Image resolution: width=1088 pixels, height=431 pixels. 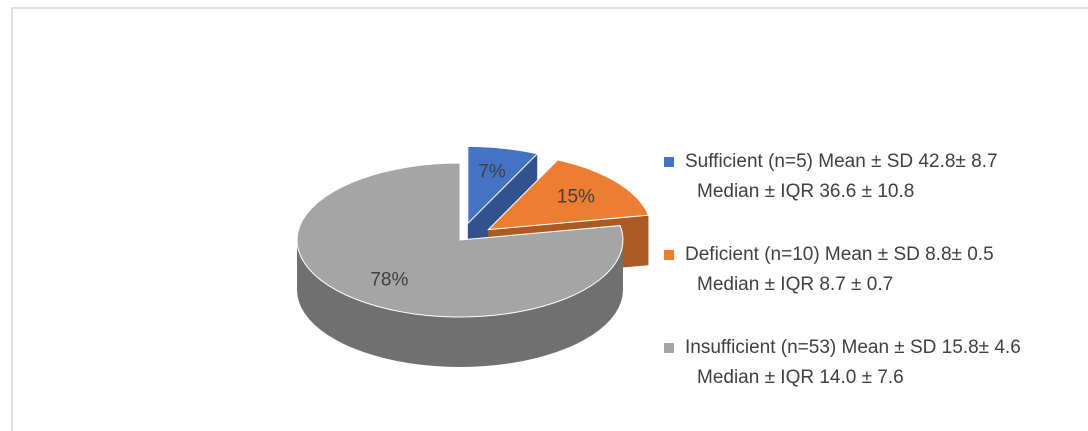 What do you see at coordinates (853, 347) in the screenshot?
I see `legend-label: Insufficient (n=53) Mean ± SD 15.8± 4.6` at bounding box center [853, 347].